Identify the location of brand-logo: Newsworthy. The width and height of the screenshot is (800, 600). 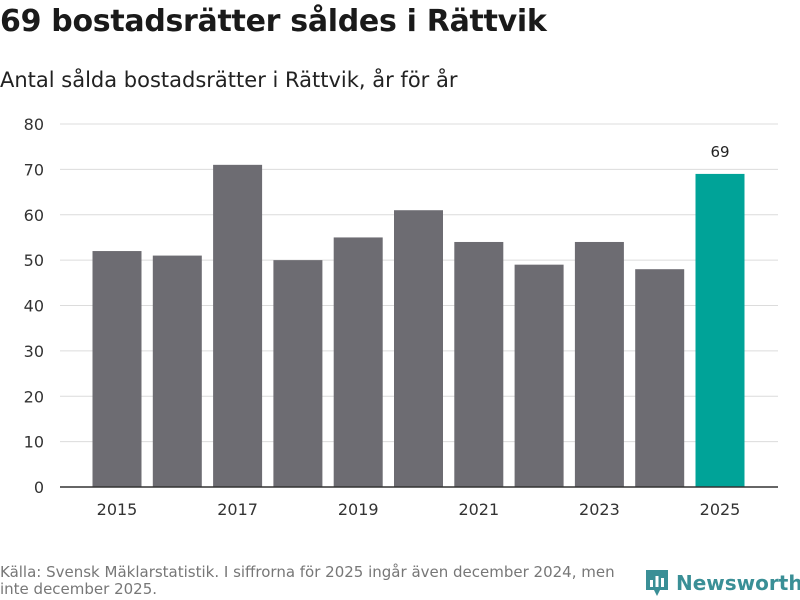
(722, 583).